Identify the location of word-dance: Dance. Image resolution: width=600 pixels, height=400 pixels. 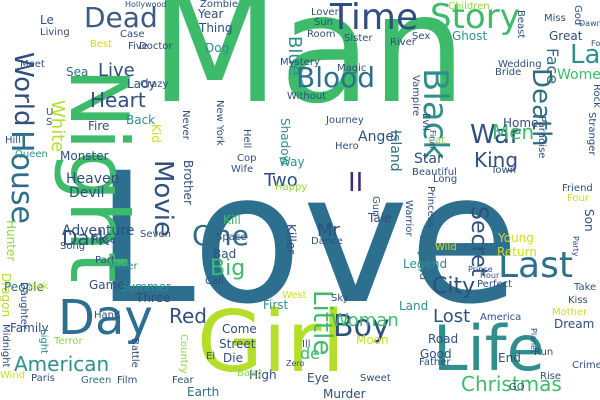
(327, 241).